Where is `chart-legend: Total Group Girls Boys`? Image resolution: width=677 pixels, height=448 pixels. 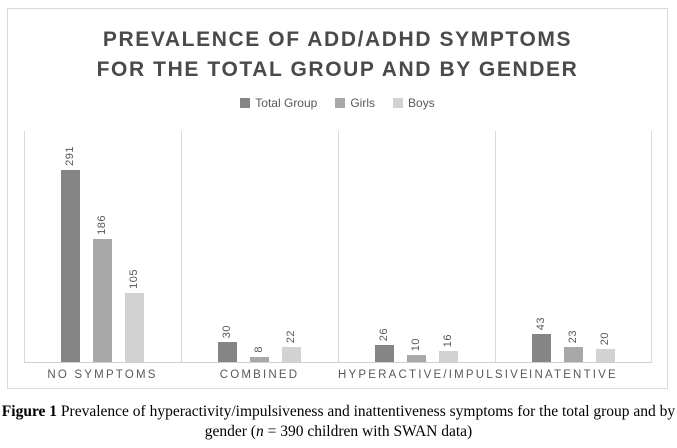
chart-legend: Total Group Girls Boys is located at coordinates (337, 103).